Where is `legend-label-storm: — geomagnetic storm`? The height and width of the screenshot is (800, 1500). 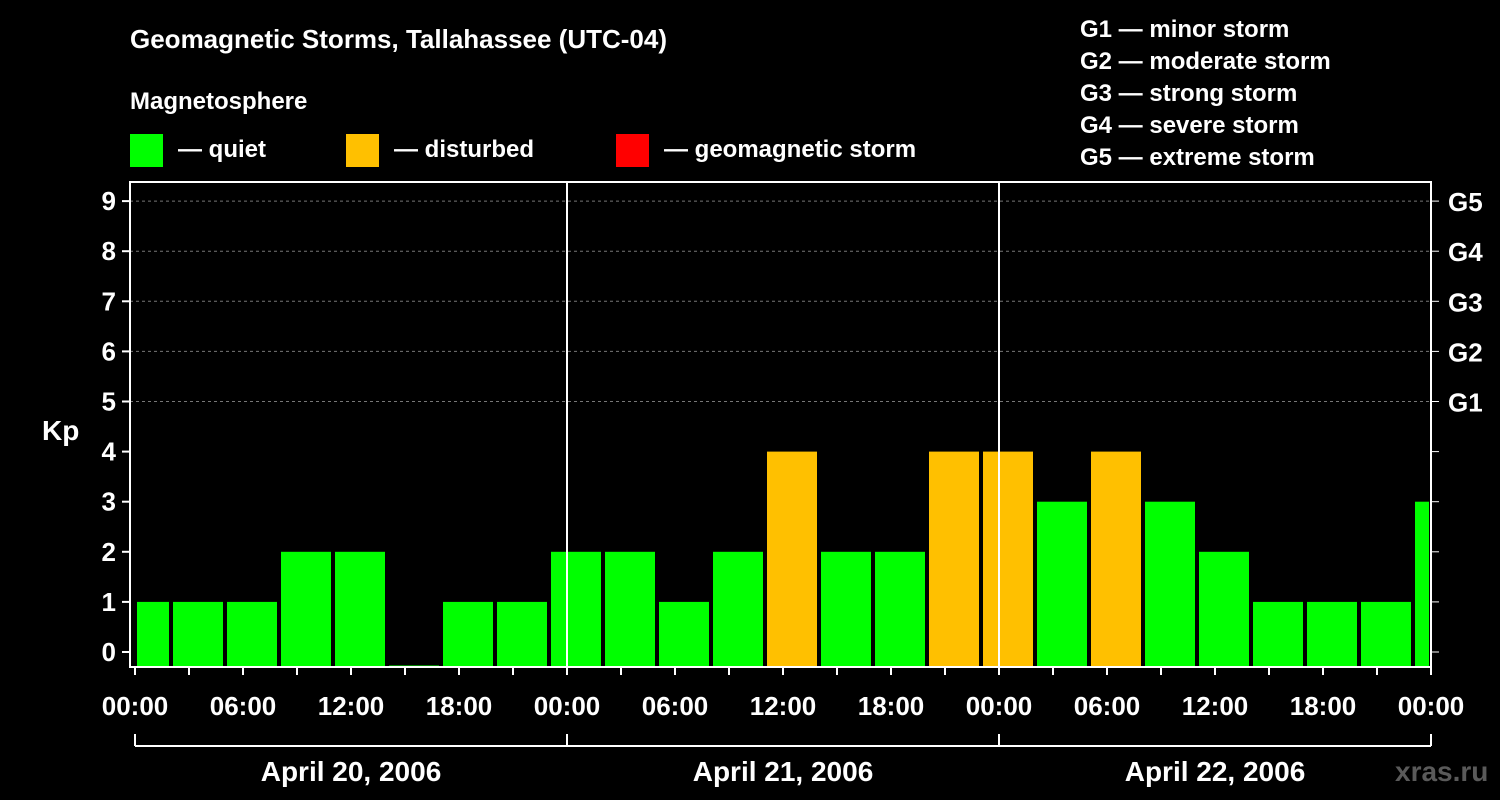
legend-label-storm: — geomagnetic storm is located at coordinates (790, 149).